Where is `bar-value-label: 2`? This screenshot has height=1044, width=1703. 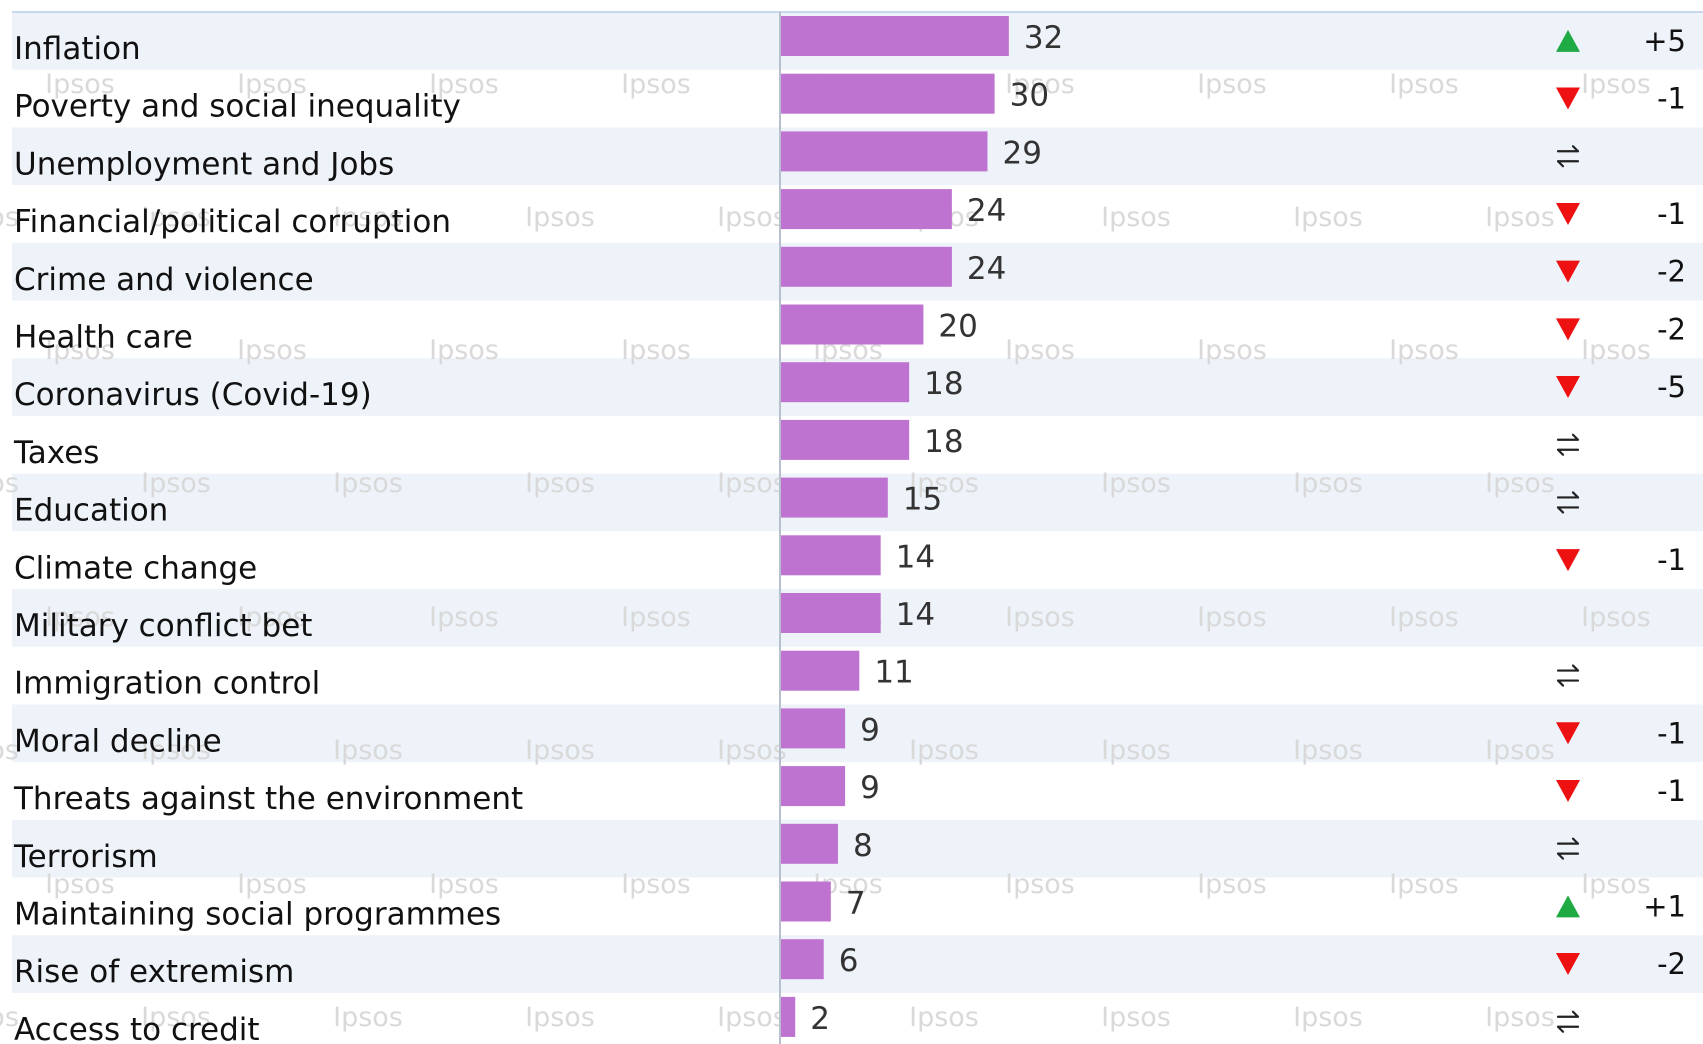
bar-value-label: 2 is located at coordinates (820, 1019).